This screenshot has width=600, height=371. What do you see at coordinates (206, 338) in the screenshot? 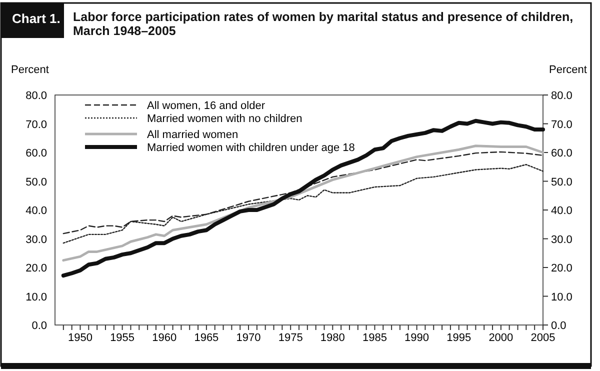
I see `x-tick-label: 1965` at bounding box center [206, 338].